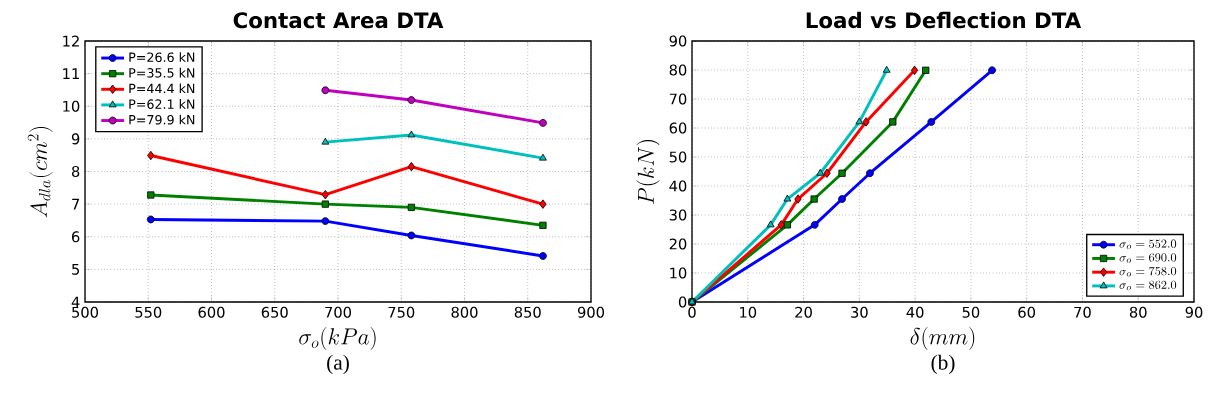 This screenshot has height=408, width=1219. Describe the element at coordinates (915, 312) in the screenshot. I see `x-tick-label: 40` at that location.